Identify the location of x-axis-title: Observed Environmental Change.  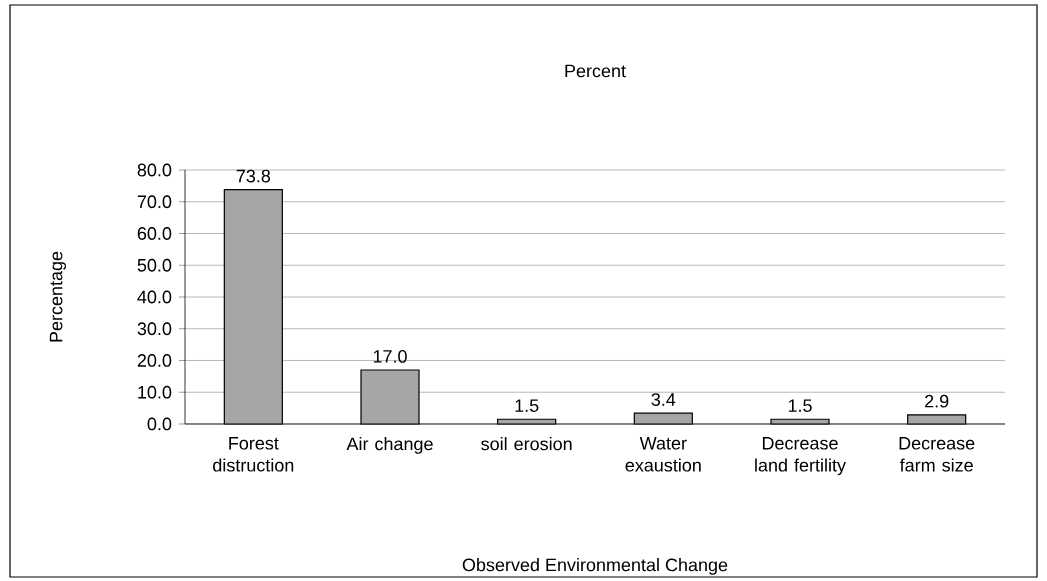
(595, 566).